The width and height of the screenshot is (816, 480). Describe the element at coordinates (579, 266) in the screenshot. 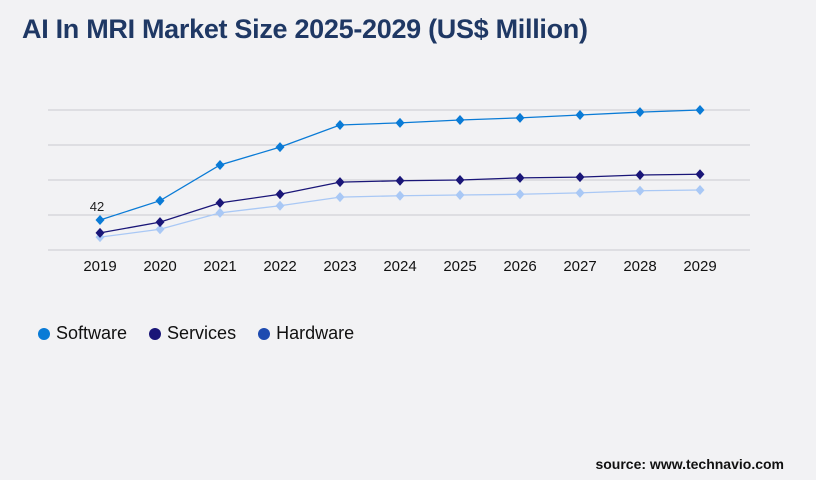

I see `x-tick-label: 2027` at that location.